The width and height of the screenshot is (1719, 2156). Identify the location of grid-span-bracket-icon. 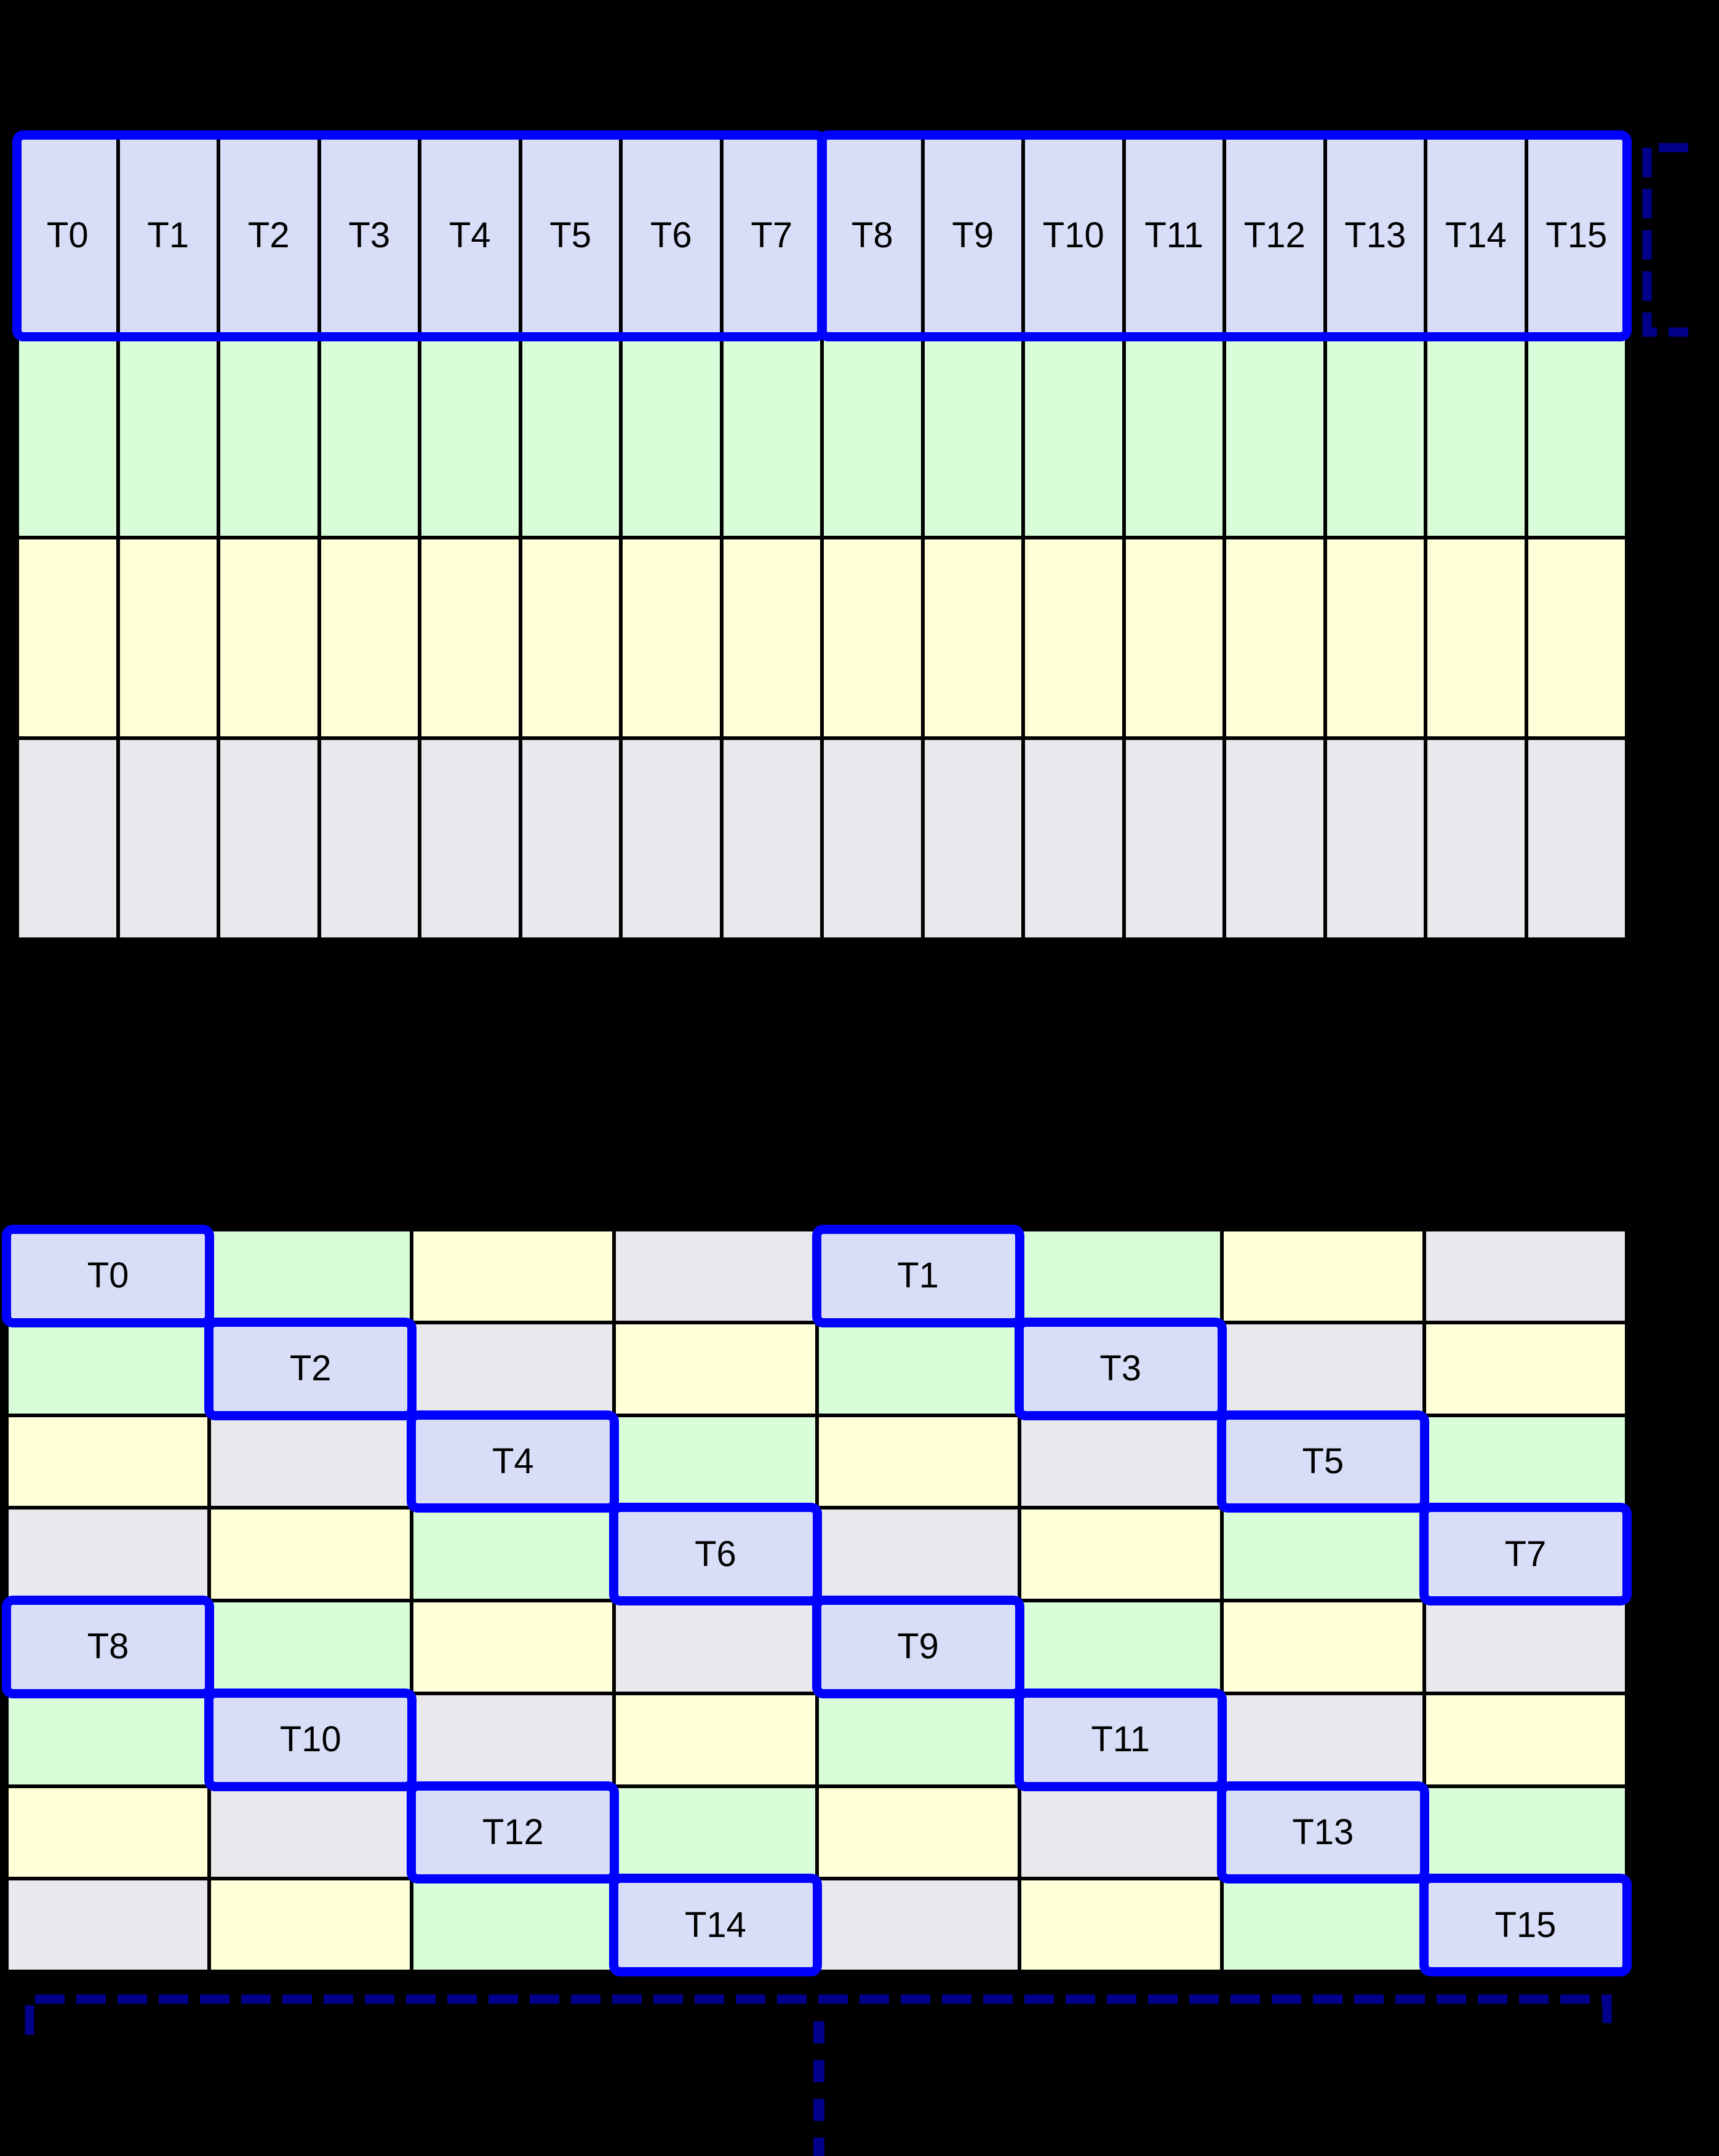
(818, 2014).